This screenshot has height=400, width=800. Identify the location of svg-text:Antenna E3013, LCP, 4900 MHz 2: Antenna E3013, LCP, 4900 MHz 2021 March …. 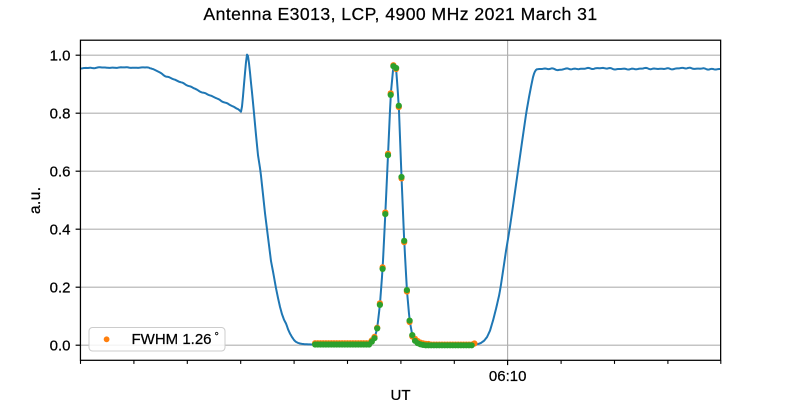
(400, 14).